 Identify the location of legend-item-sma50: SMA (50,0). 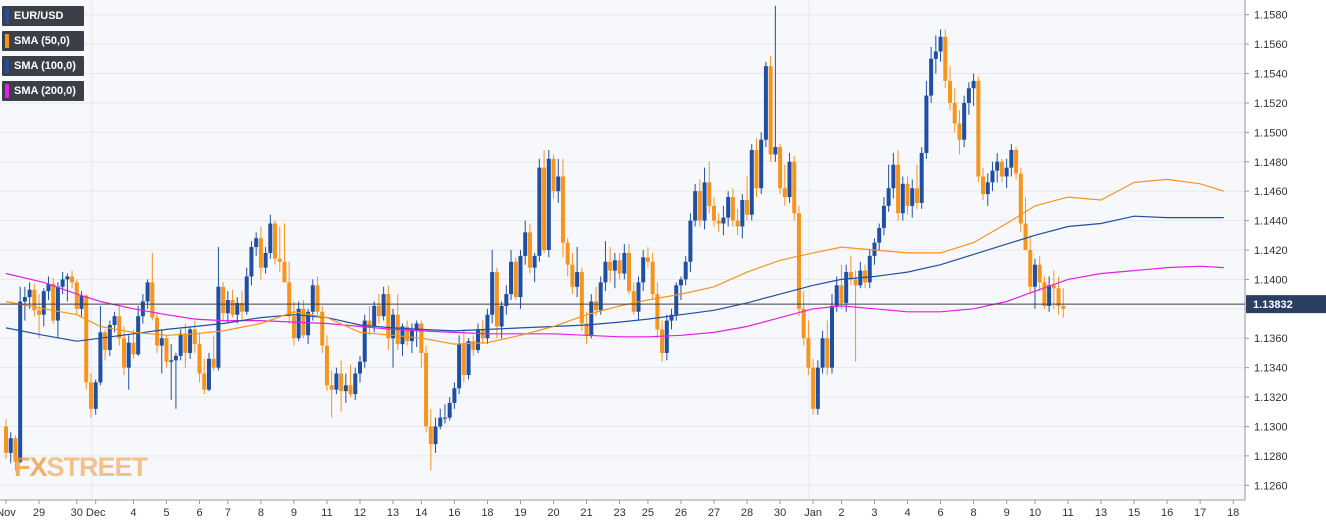
(43, 41).